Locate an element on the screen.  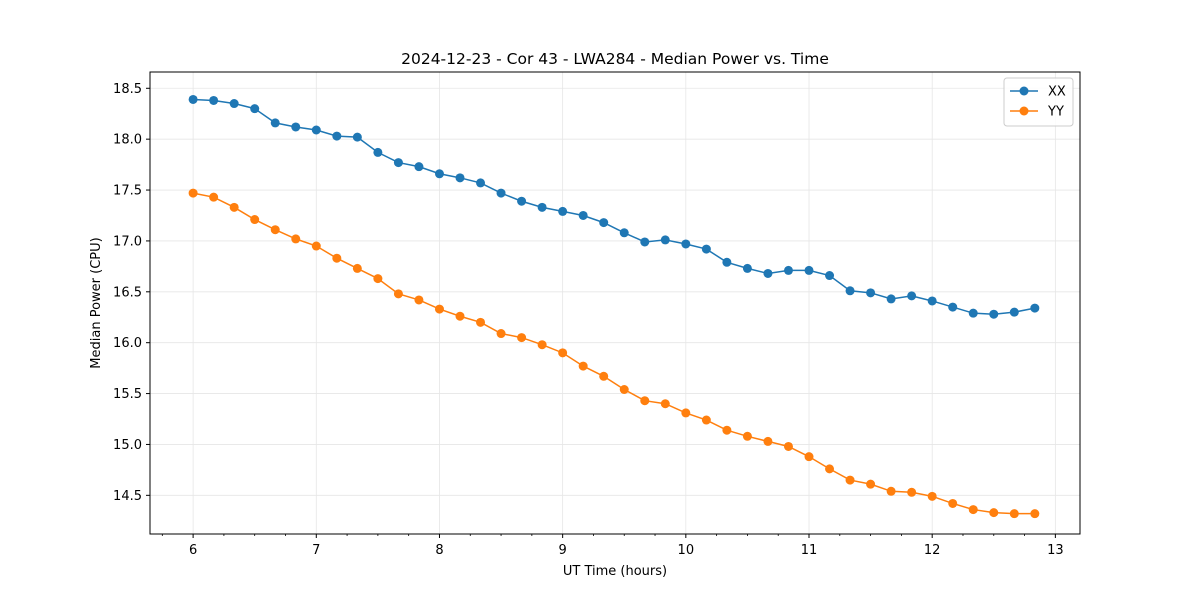
y-tick-label: 15.0 is located at coordinates (127, 445).